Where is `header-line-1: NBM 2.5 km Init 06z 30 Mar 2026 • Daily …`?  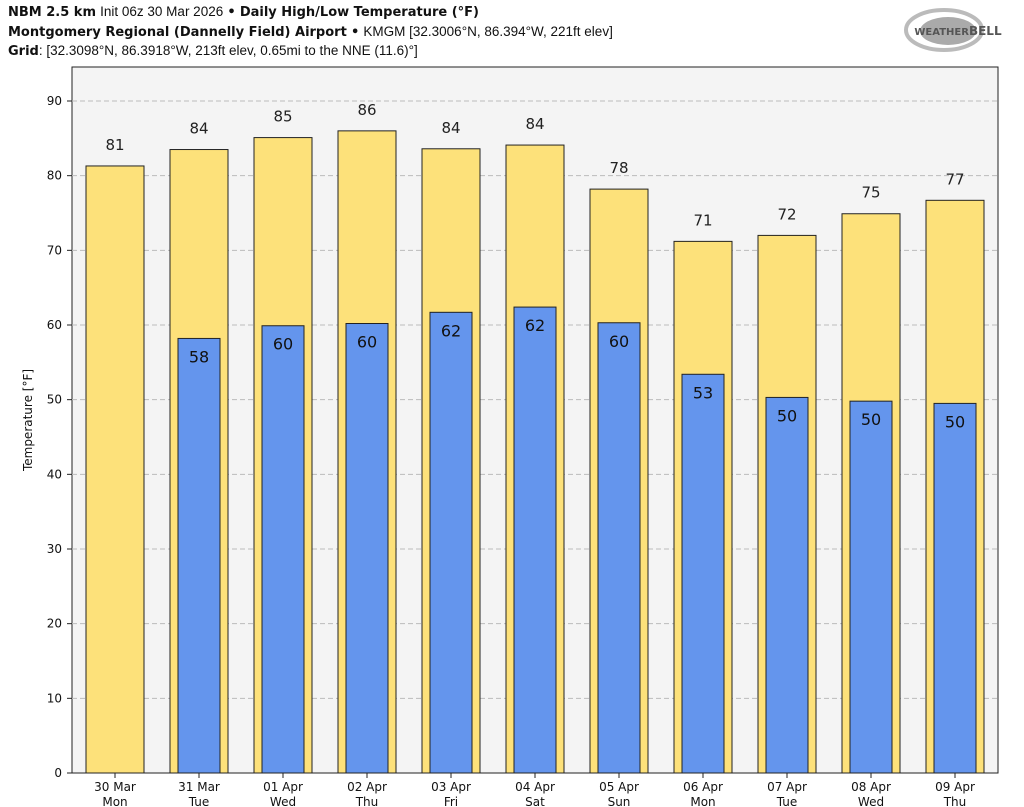
header-line-1: NBM 2.5 km Init 06z 30 Mar 2026 • Daily … is located at coordinates (243, 12).